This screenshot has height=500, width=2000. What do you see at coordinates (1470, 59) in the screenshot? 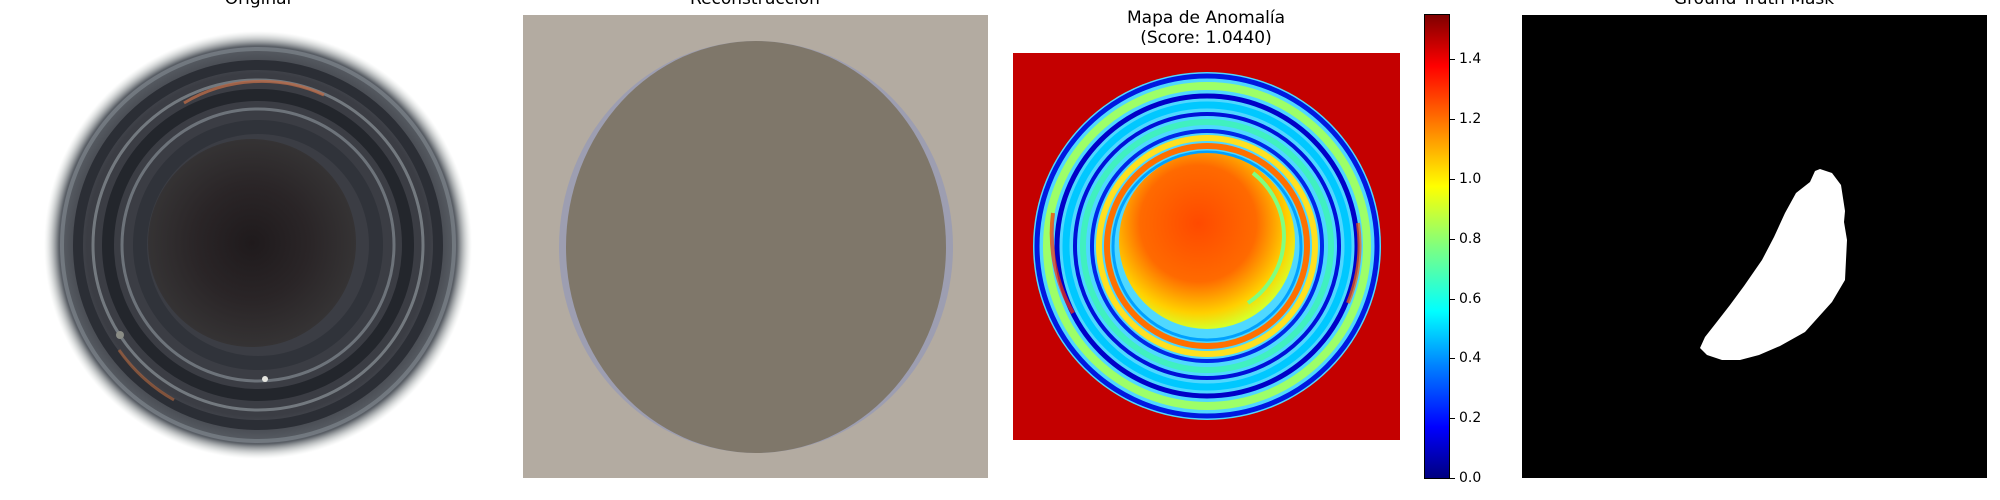
I see `colorbar-tick-label: 1.4` at bounding box center [1470, 59].